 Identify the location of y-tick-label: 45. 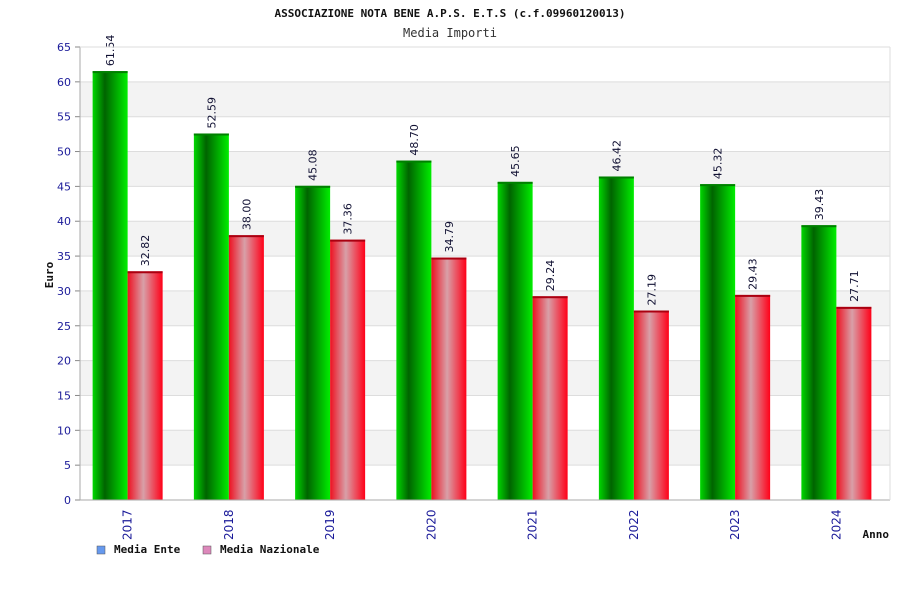
(64, 186).